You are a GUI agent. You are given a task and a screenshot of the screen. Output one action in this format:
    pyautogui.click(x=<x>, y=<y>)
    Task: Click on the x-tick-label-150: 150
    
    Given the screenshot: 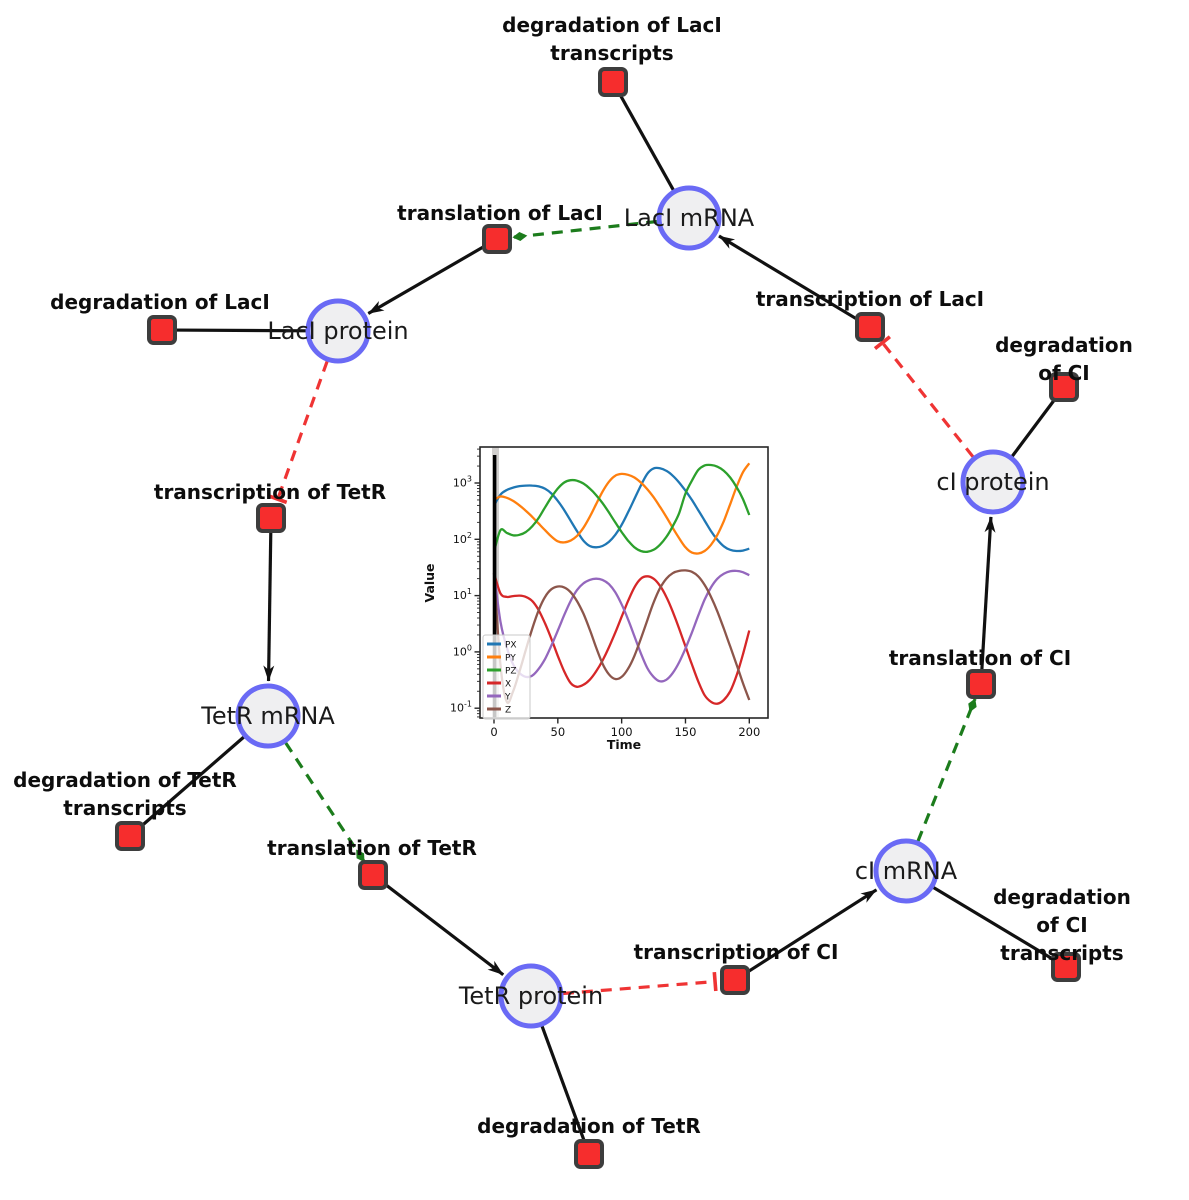 What is the action you would take?
    pyautogui.click(x=685, y=732)
    